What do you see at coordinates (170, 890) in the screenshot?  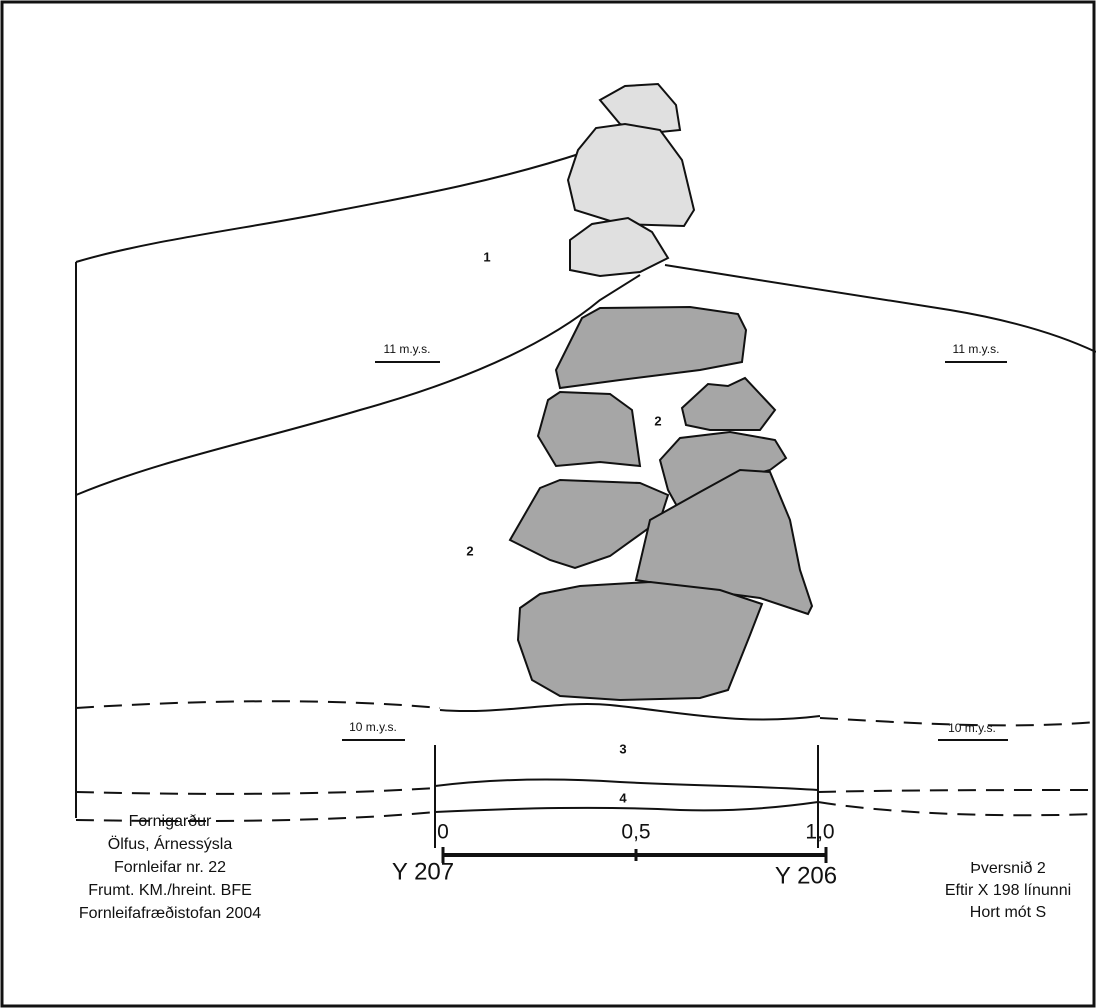 I see `credit-line: Frumt. KM./hreint. BFE` at bounding box center [170, 890].